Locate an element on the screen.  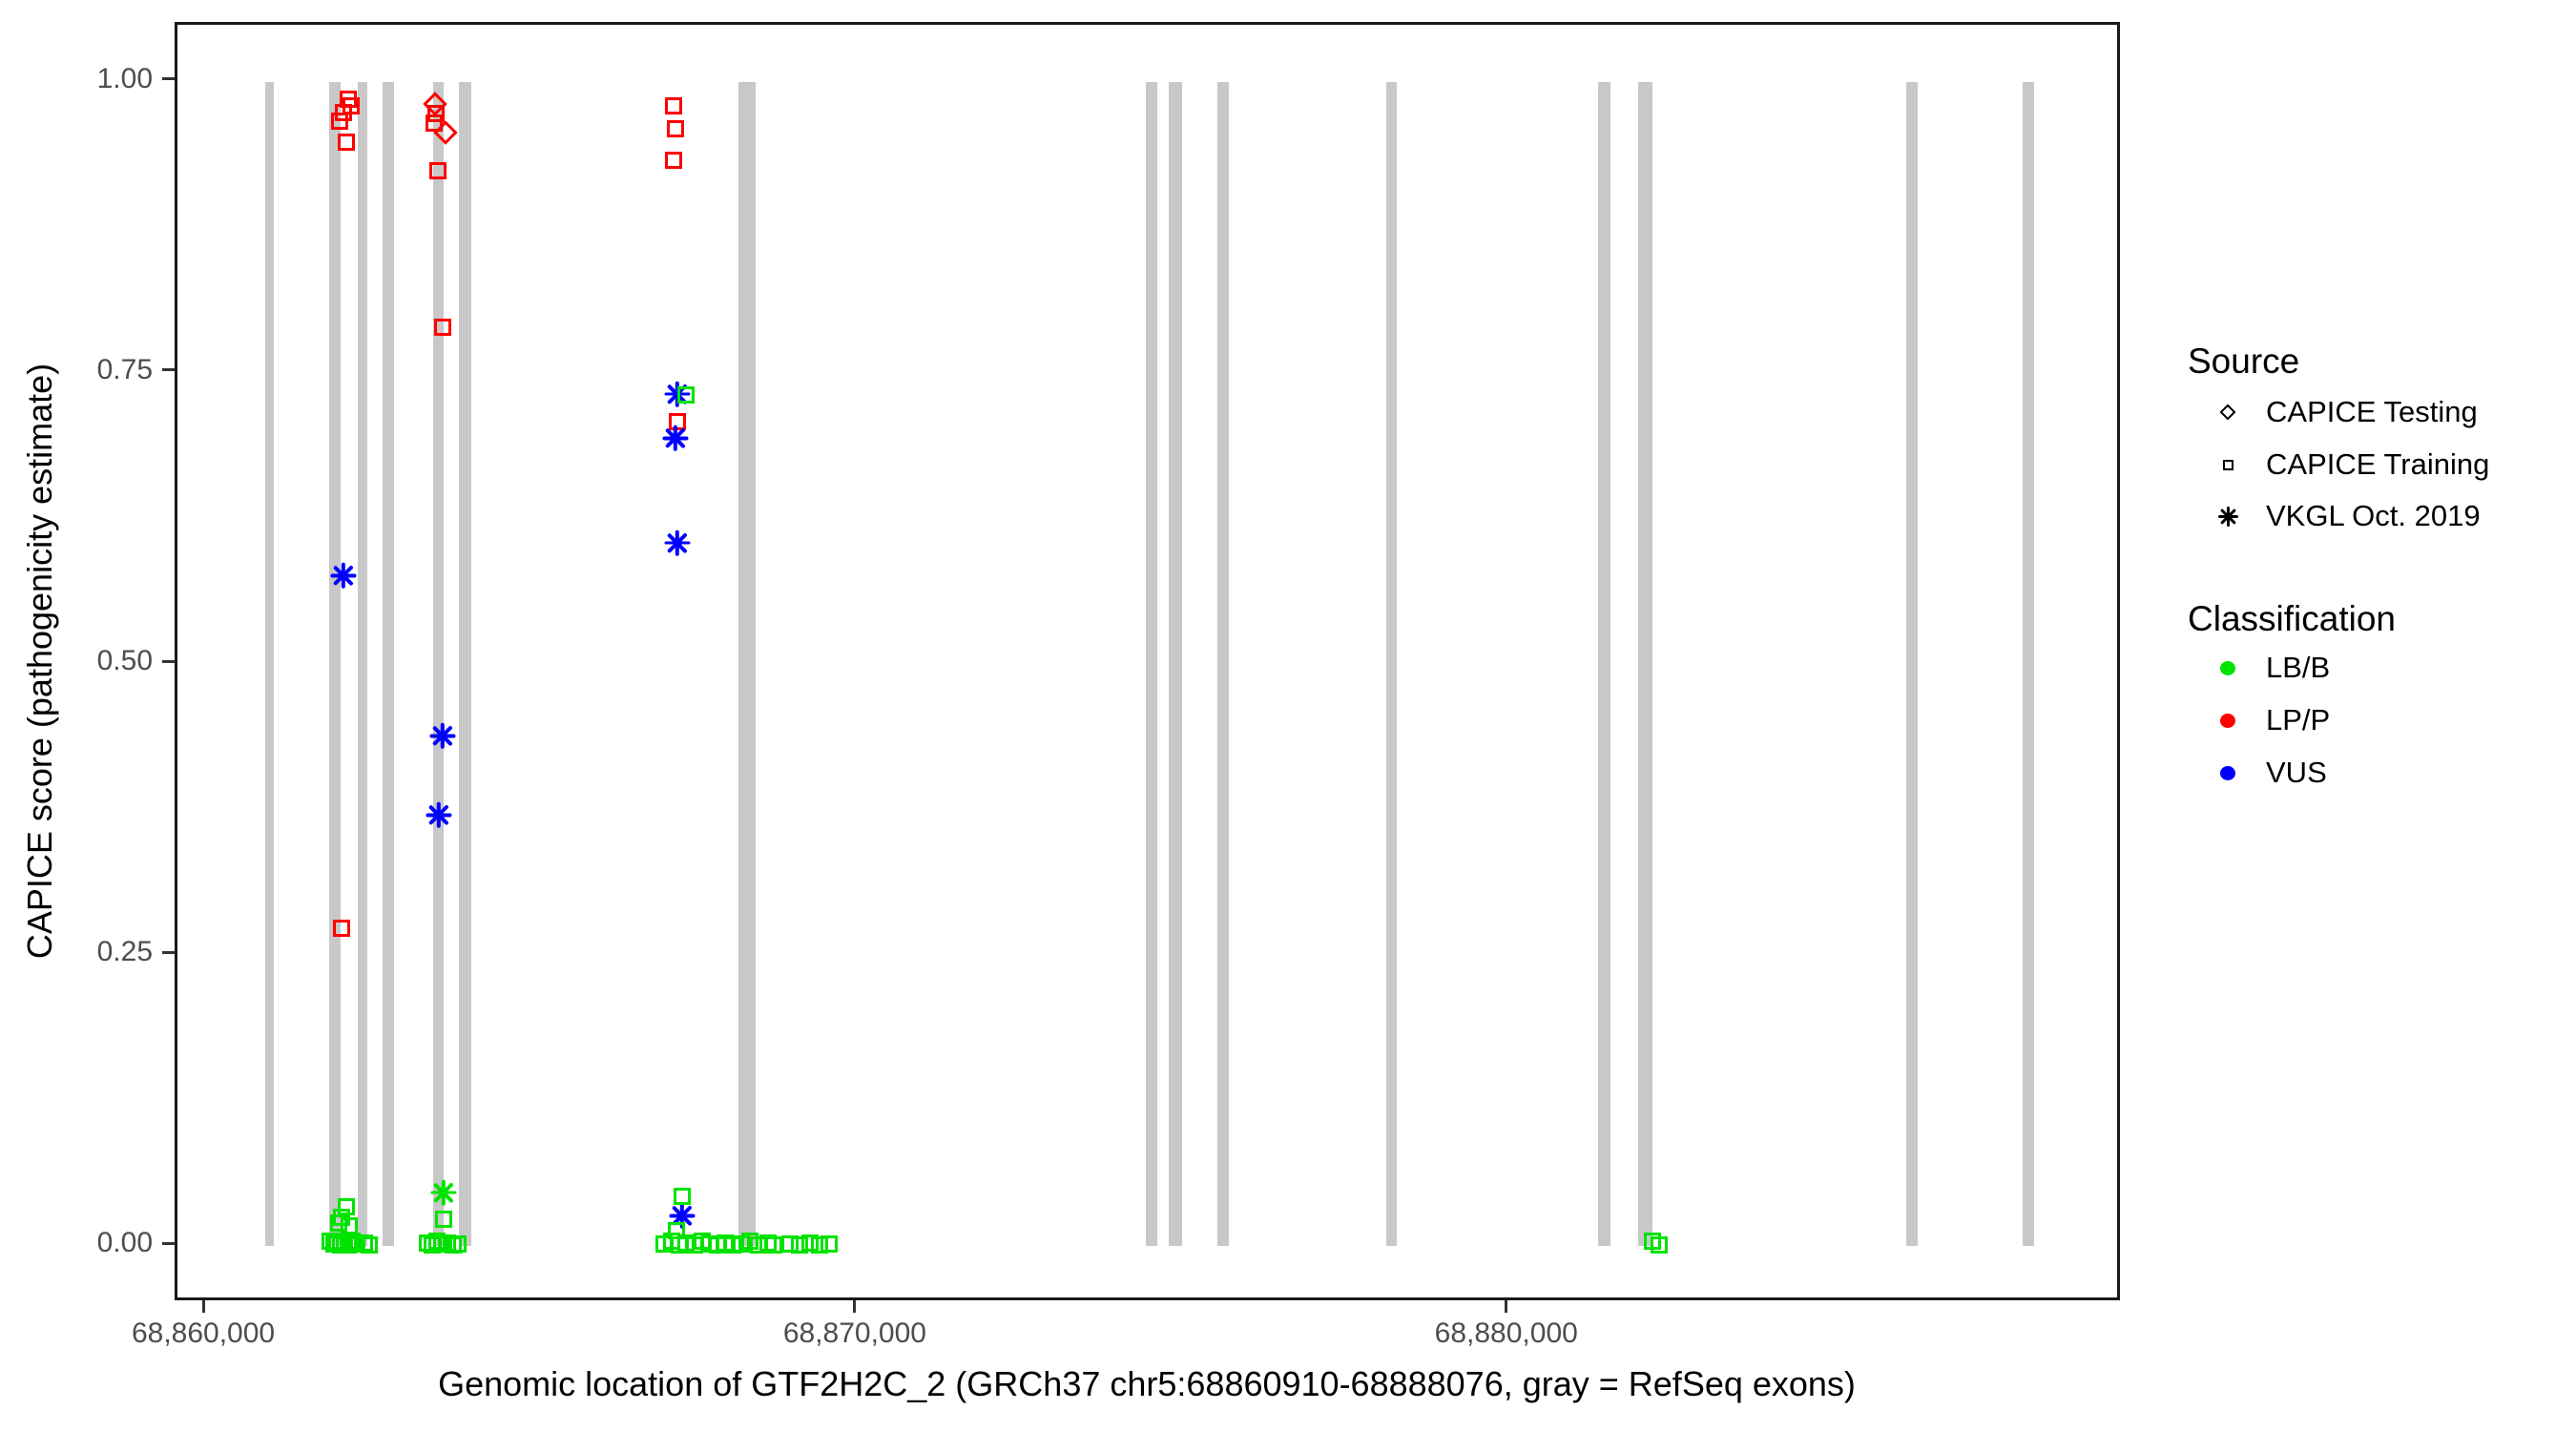
y-tick-label: 0.50 is located at coordinates (124, 660).